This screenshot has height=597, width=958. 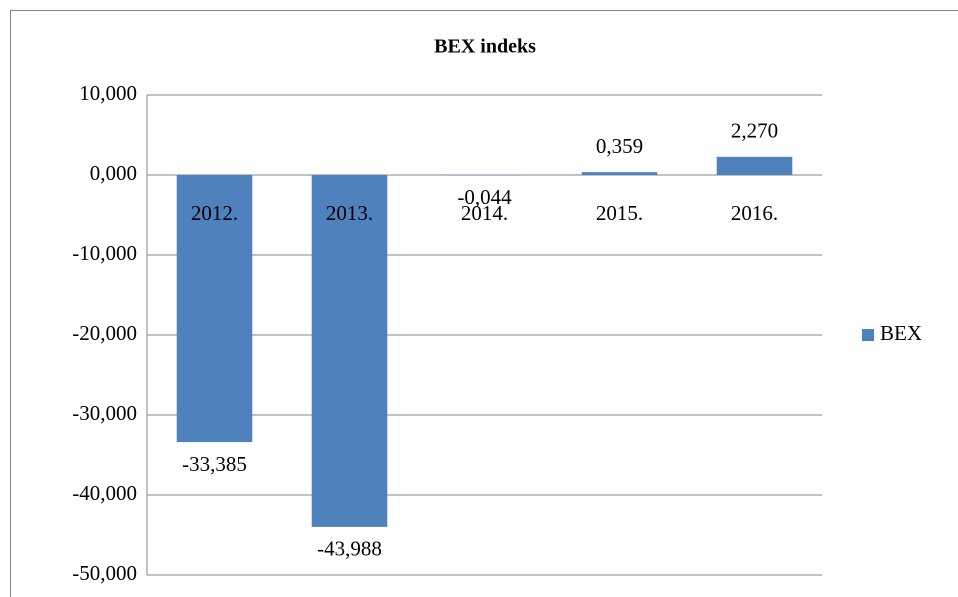 What do you see at coordinates (108, 93) in the screenshot?
I see `y-tick-label: 10,000` at bounding box center [108, 93].